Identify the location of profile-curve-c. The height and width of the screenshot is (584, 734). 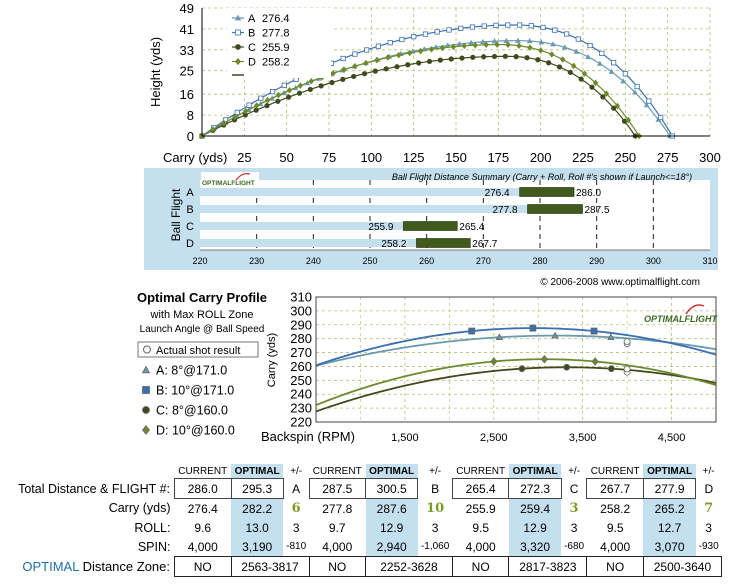
(516, 389).